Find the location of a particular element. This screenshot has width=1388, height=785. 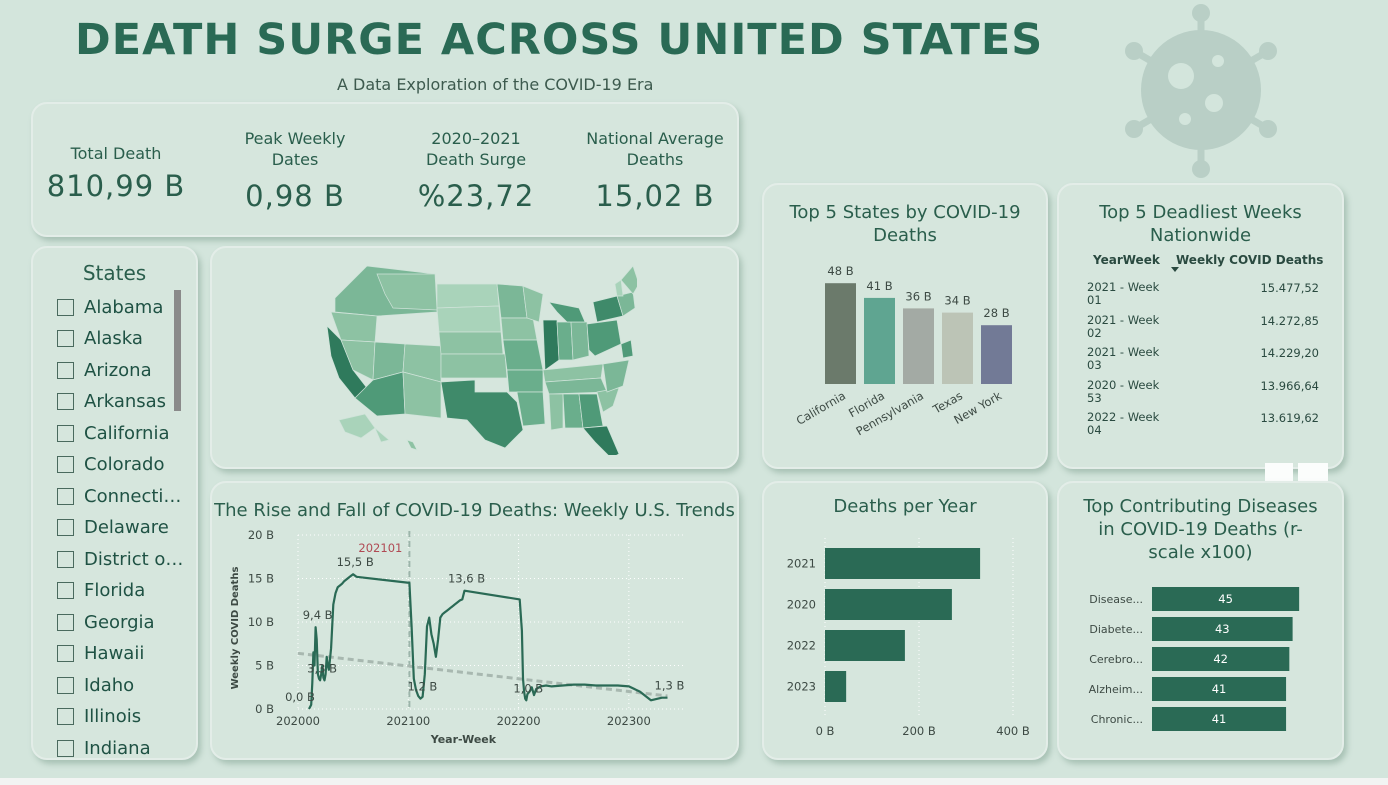

bar-value-label: 43 is located at coordinates (1222, 629).